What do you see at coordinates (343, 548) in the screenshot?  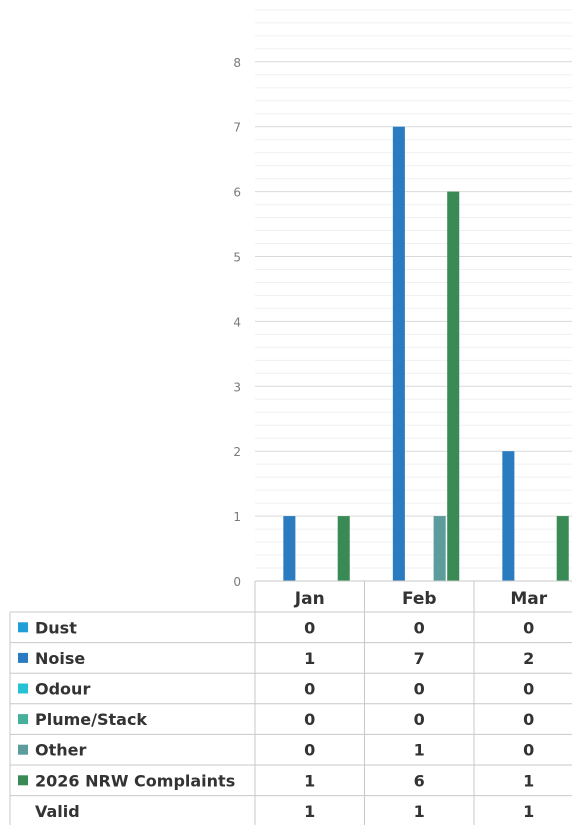 I see `bar-2026-nrw-complaints-jan` at bounding box center [343, 548].